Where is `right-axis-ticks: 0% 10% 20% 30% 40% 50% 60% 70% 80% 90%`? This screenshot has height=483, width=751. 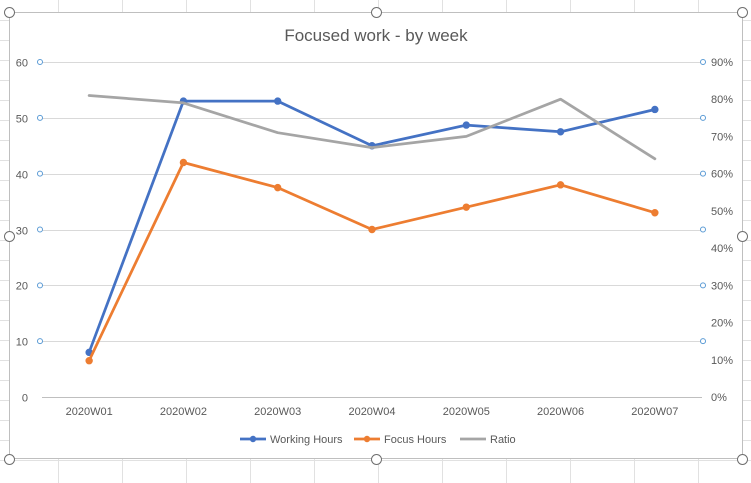
right-axis-ticks: 0% 10% 20% 30% 40% 50% 60% 70% 80% 90% is located at coordinates (722, 230).